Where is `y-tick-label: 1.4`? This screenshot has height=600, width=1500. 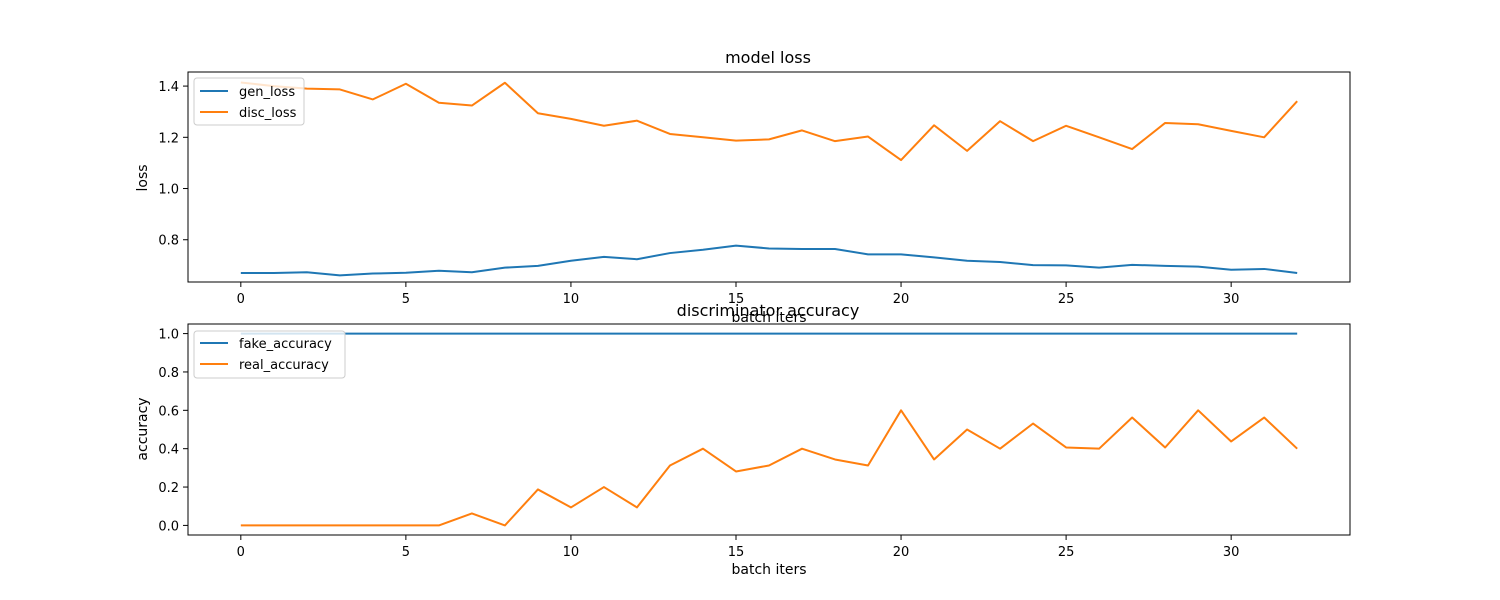
y-tick-label: 1.4 is located at coordinates (168, 87).